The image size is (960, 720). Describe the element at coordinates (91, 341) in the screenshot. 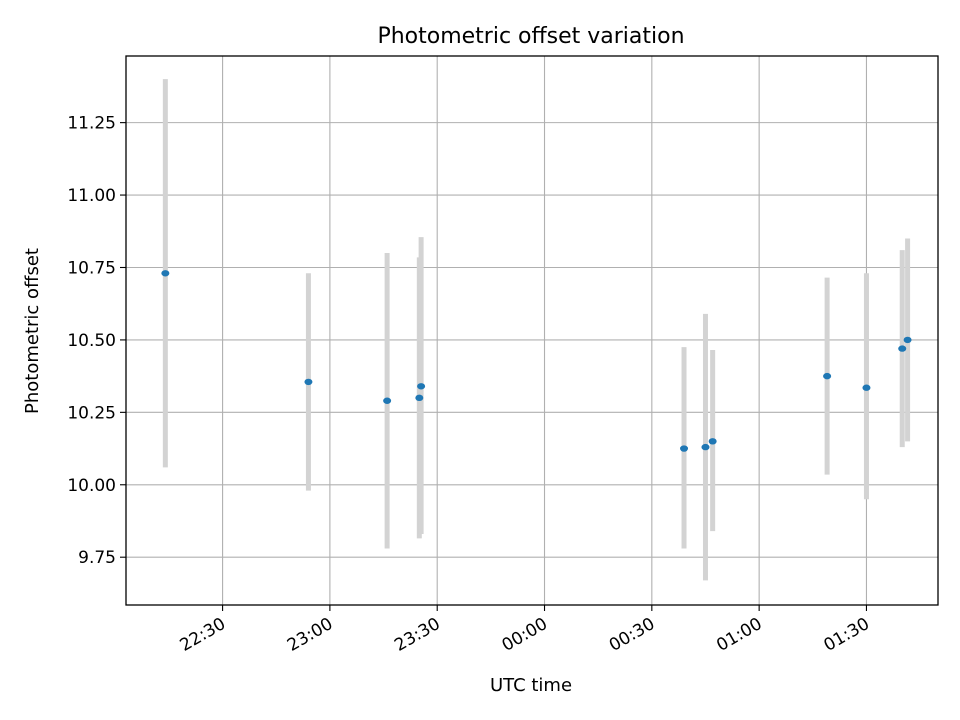

I see `y-tick-label: 10.50` at that location.